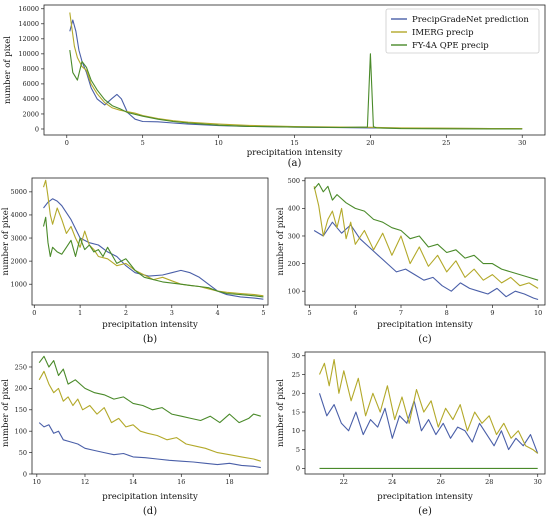 The height and width of the screenshot is (520, 550). What do you see at coordinates (172, 313) in the screenshot?
I see `x-tick-label: 3` at bounding box center [172, 313].